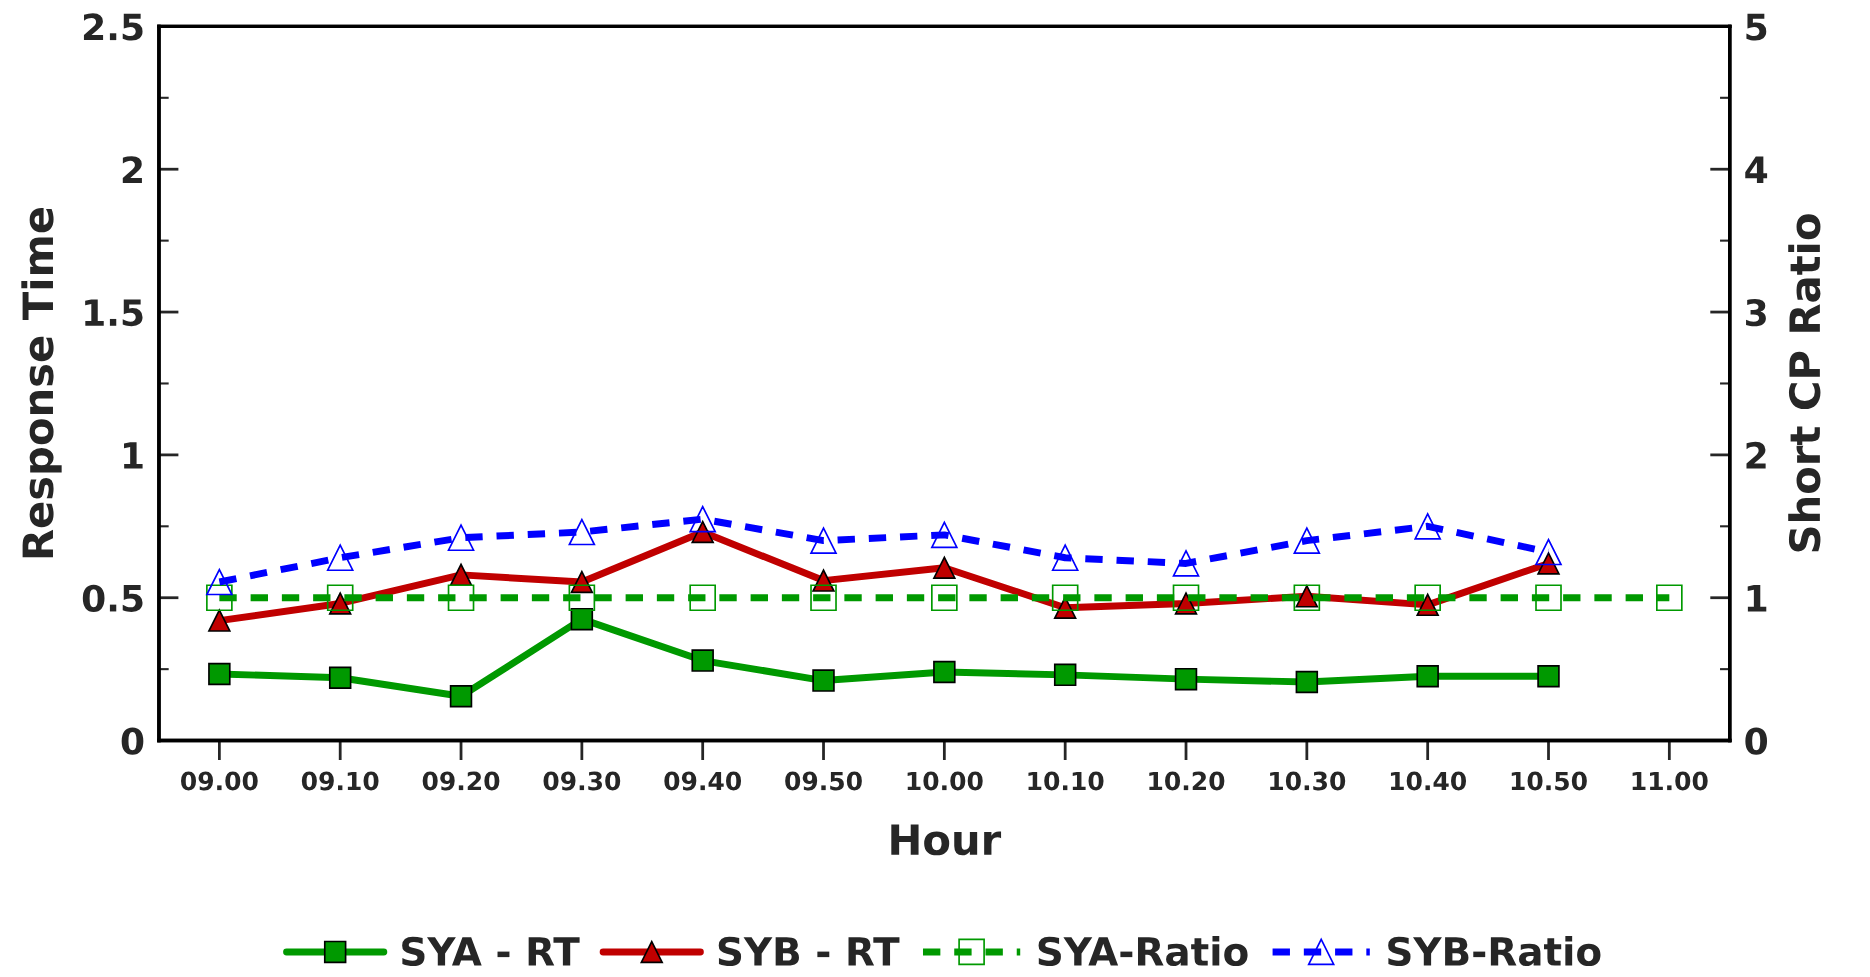 The width and height of the screenshot is (1870, 977). What do you see at coordinates (114, 313) in the screenshot?
I see `y-tick-label: 1.5` at bounding box center [114, 313].